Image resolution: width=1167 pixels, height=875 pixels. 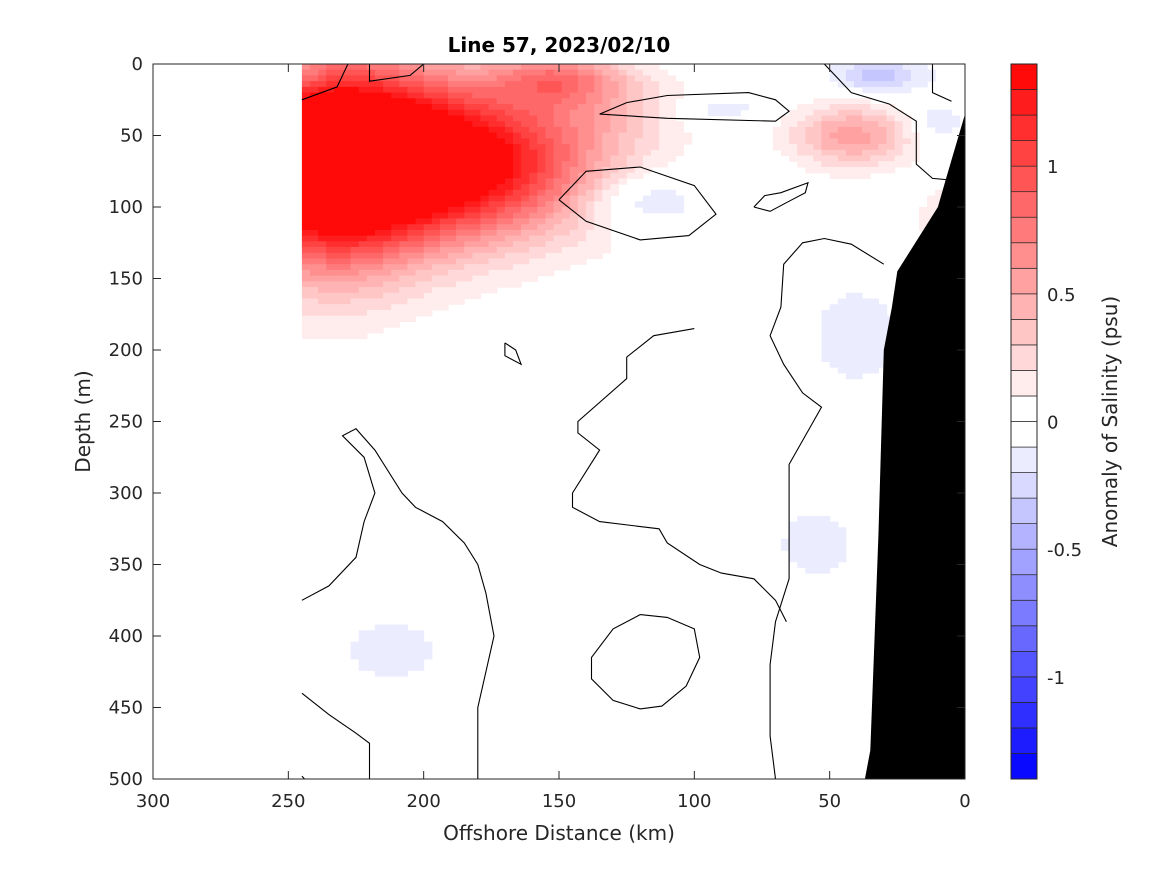 I want to click on zero-contour-line, so click(x=637, y=203).